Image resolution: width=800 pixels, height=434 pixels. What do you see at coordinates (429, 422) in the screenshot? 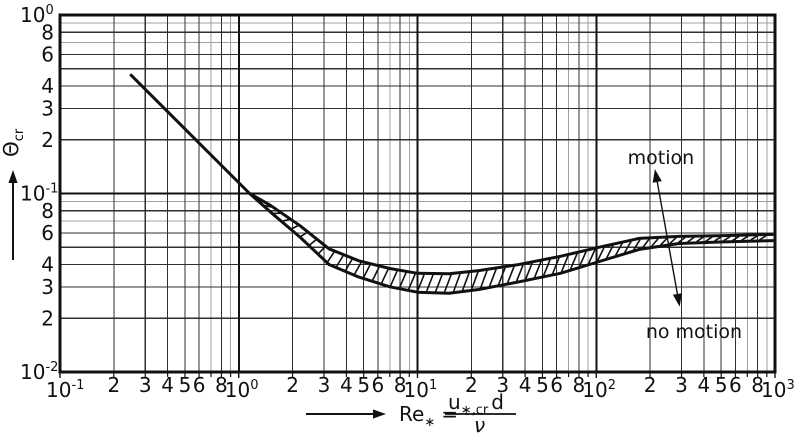
I see `x-title-symbol-sub: ∗` at bounding box center [429, 422].